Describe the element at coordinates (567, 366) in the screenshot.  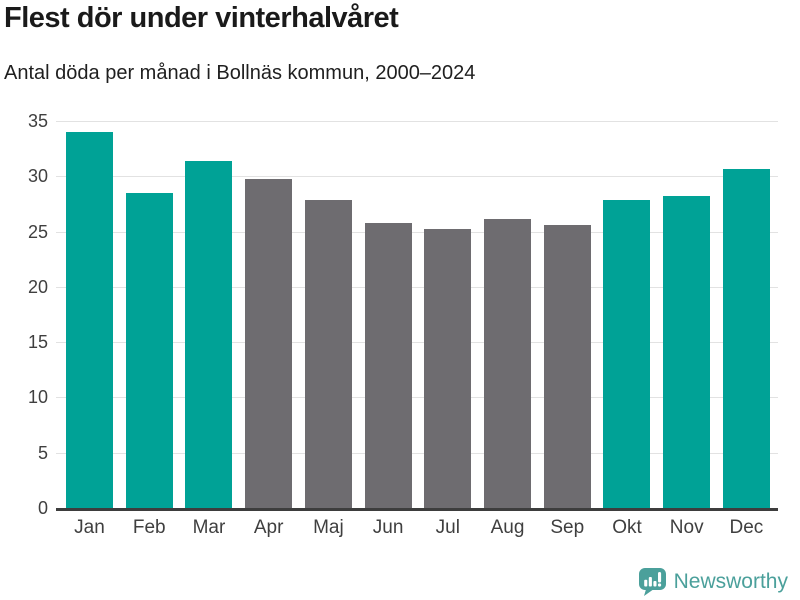
I see `bar-sep` at that location.